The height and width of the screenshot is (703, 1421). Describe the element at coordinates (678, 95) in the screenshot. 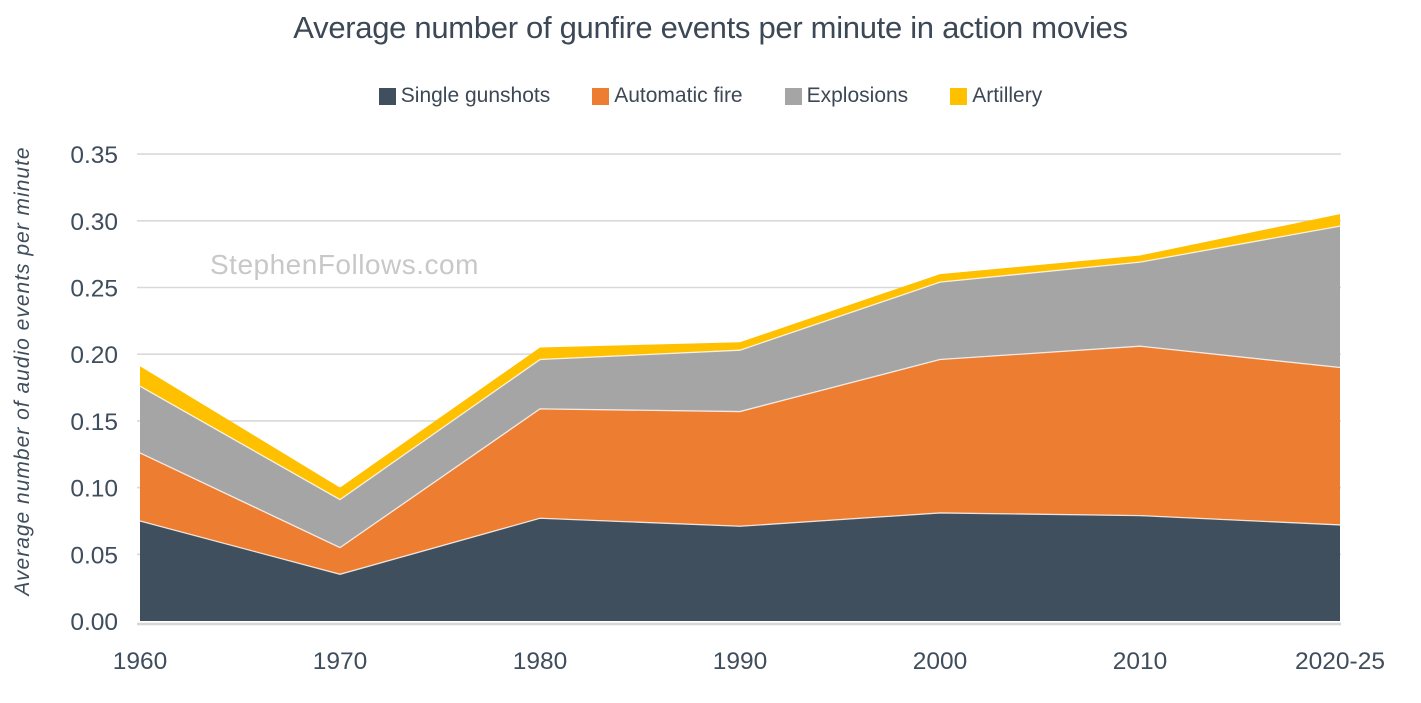

I see `legend-label-automatic-fire: Automatic fire` at that location.